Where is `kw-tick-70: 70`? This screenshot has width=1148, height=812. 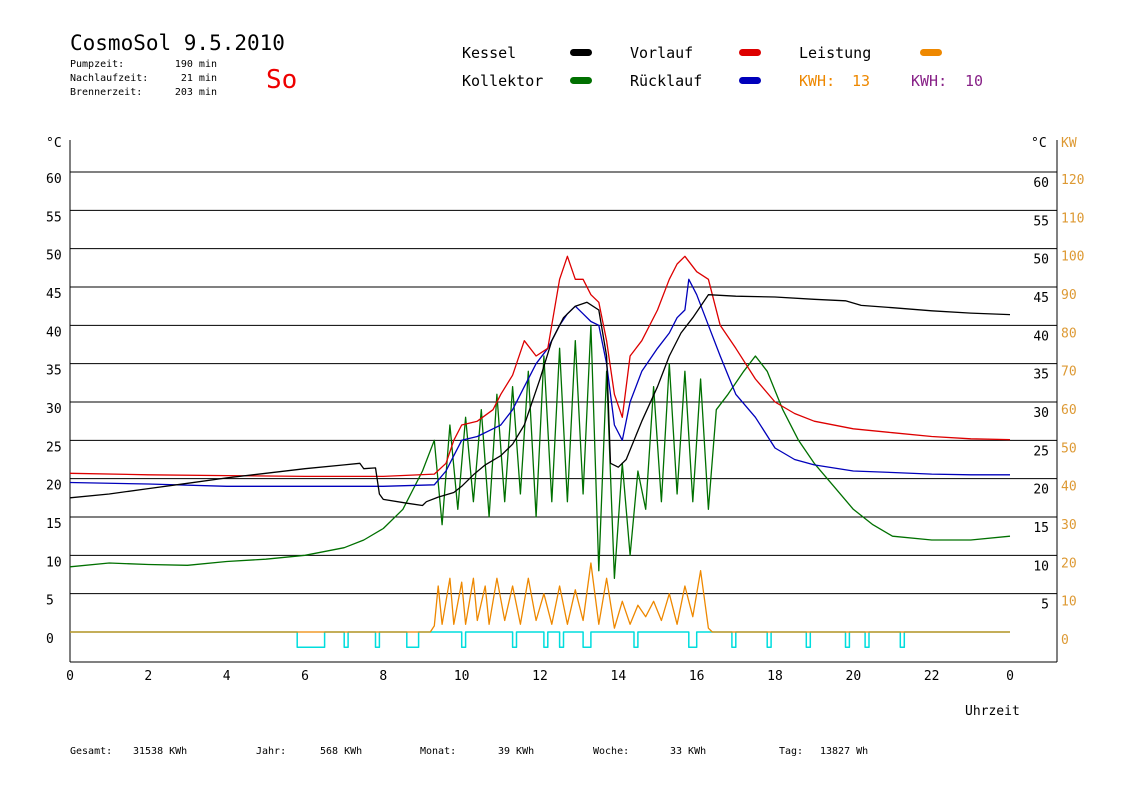 kw-tick-70: 70 is located at coordinates (1069, 372).